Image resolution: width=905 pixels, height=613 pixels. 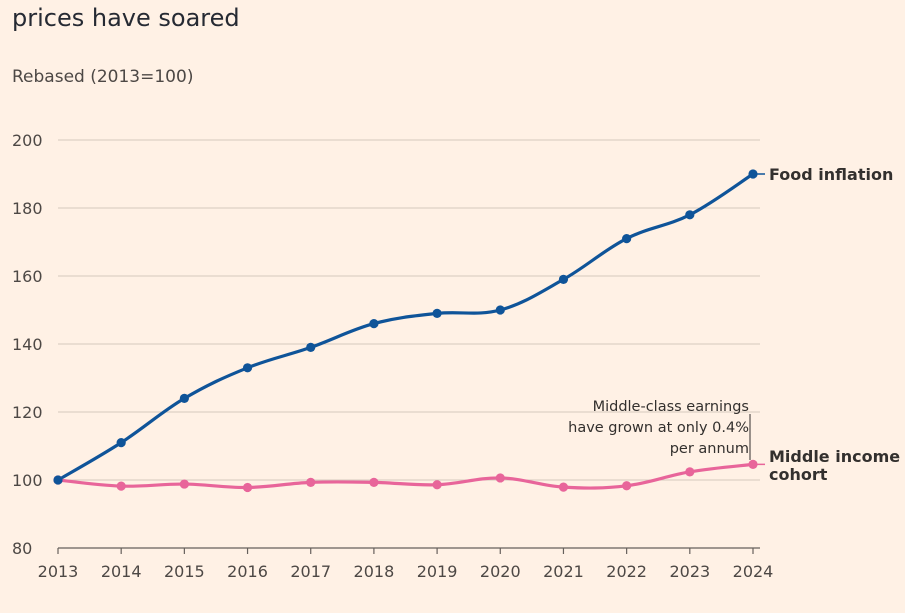 What do you see at coordinates (753, 571) in the screenshot?
I see `x-tick-label: 2024` at bounding box center [753, 571].